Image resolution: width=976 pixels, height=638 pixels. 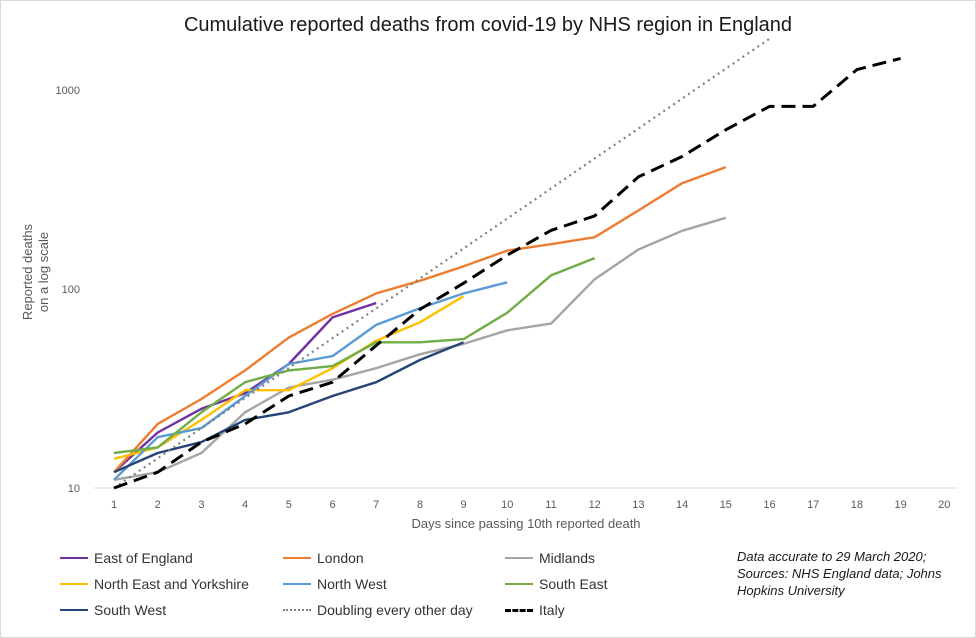 What do you see at coordinates (43, 272) in the screenshot?
I see `y-axis-title-line: on a log scale` at bounding box center [43, 272].